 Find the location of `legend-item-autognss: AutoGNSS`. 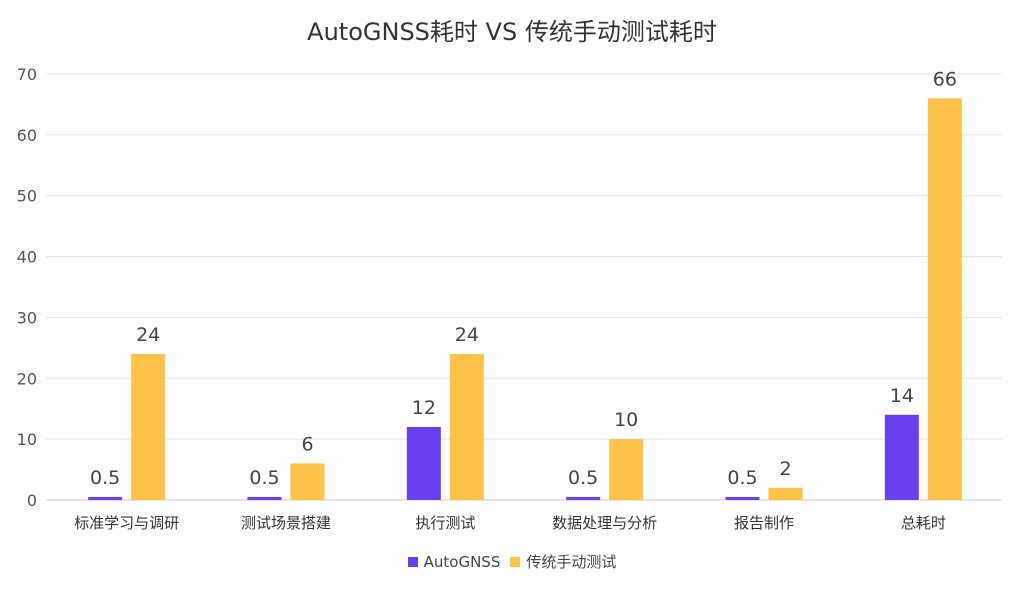

legend-item-autognss: AutoGNSS is located at coordinates (454, 561).